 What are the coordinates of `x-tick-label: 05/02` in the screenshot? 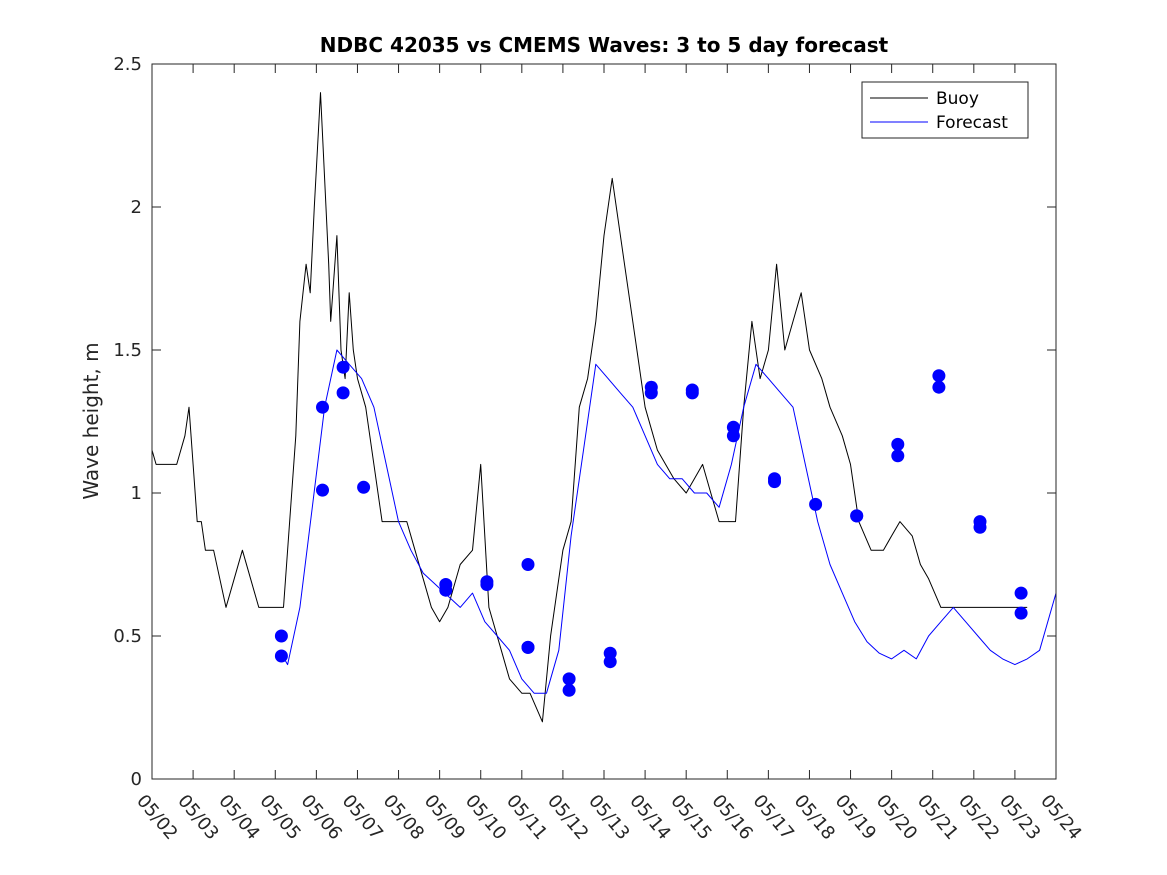 It's located at (156, 817).